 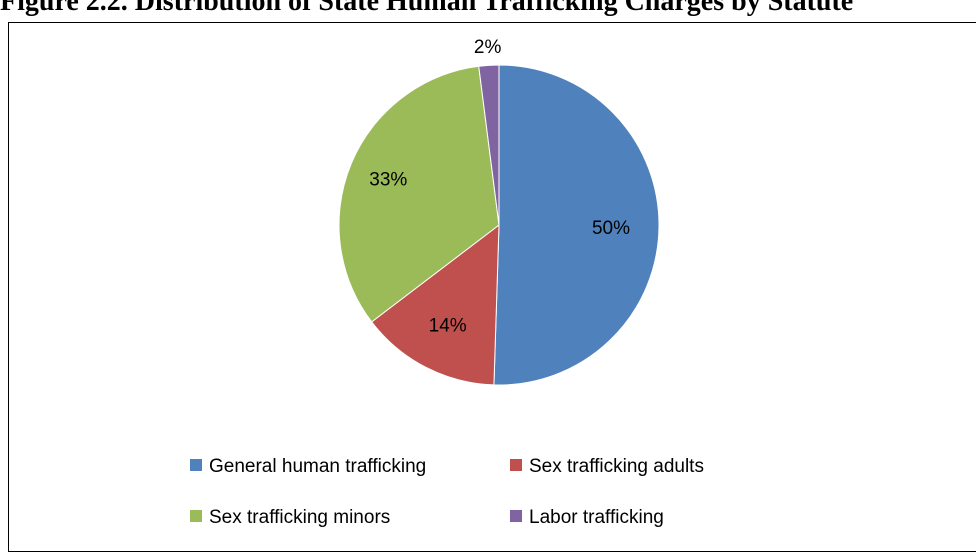 What do you see at coordinates (596, 517) in the screenshot?
I see `legend-label-4: Labor trafficking` at bounding box center [596, 517].